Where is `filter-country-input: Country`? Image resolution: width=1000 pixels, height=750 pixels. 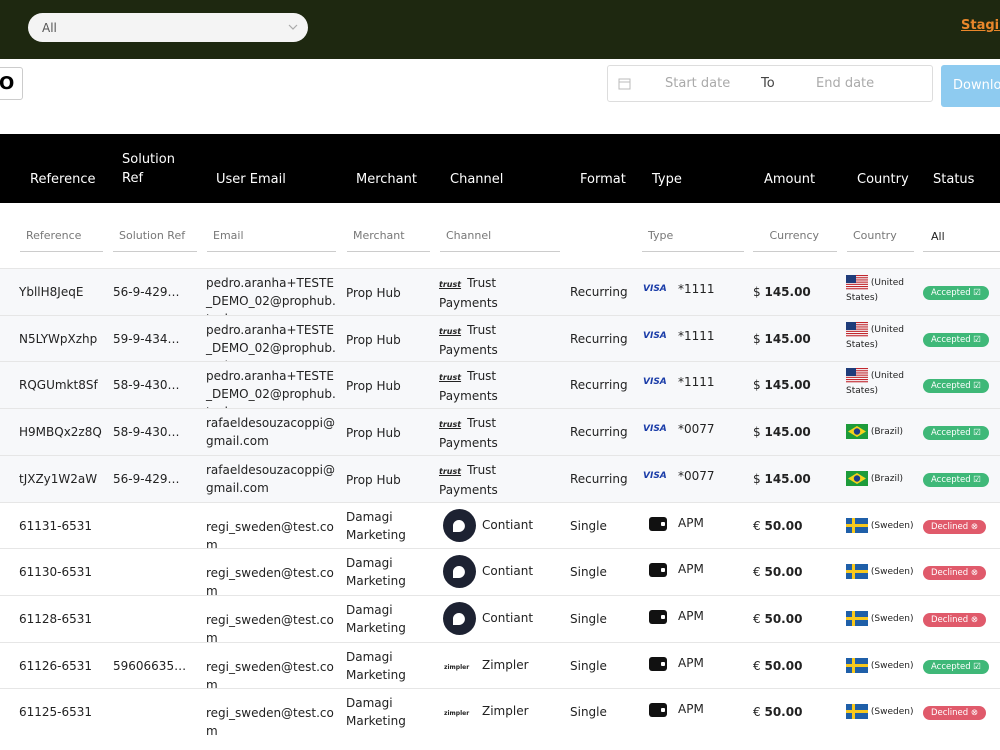 filter-country-input: Country is located at coordinates (880, 239).